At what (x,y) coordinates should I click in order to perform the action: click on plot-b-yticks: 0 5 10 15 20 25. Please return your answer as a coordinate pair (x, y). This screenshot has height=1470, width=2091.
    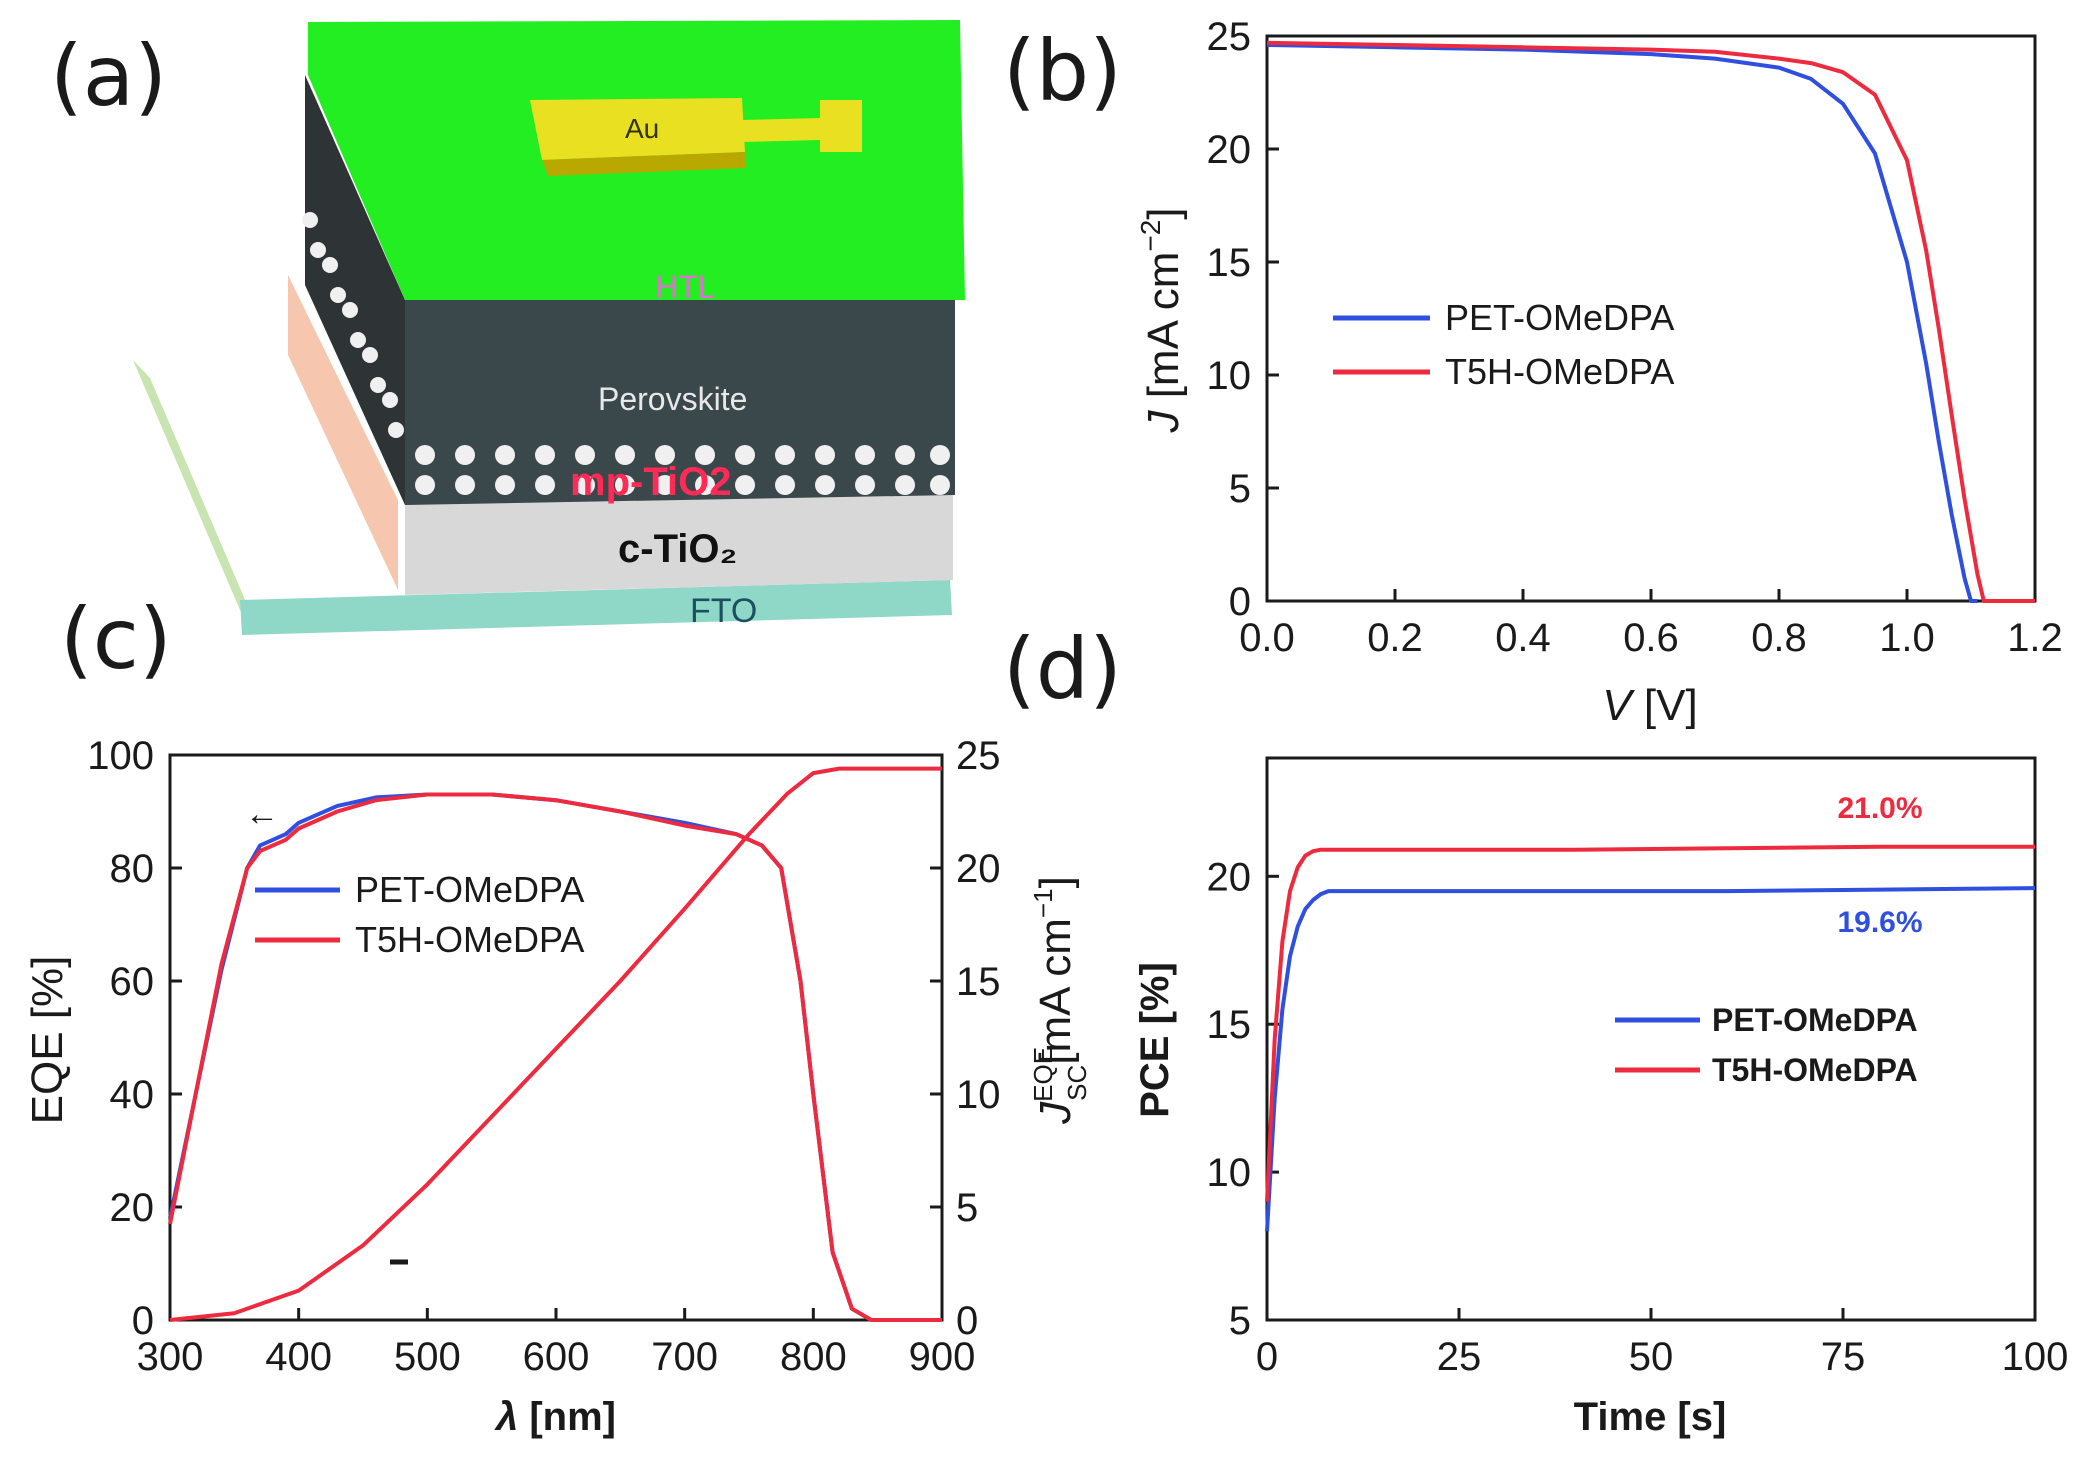
    Looking at the image, I should click on (1243, 319).